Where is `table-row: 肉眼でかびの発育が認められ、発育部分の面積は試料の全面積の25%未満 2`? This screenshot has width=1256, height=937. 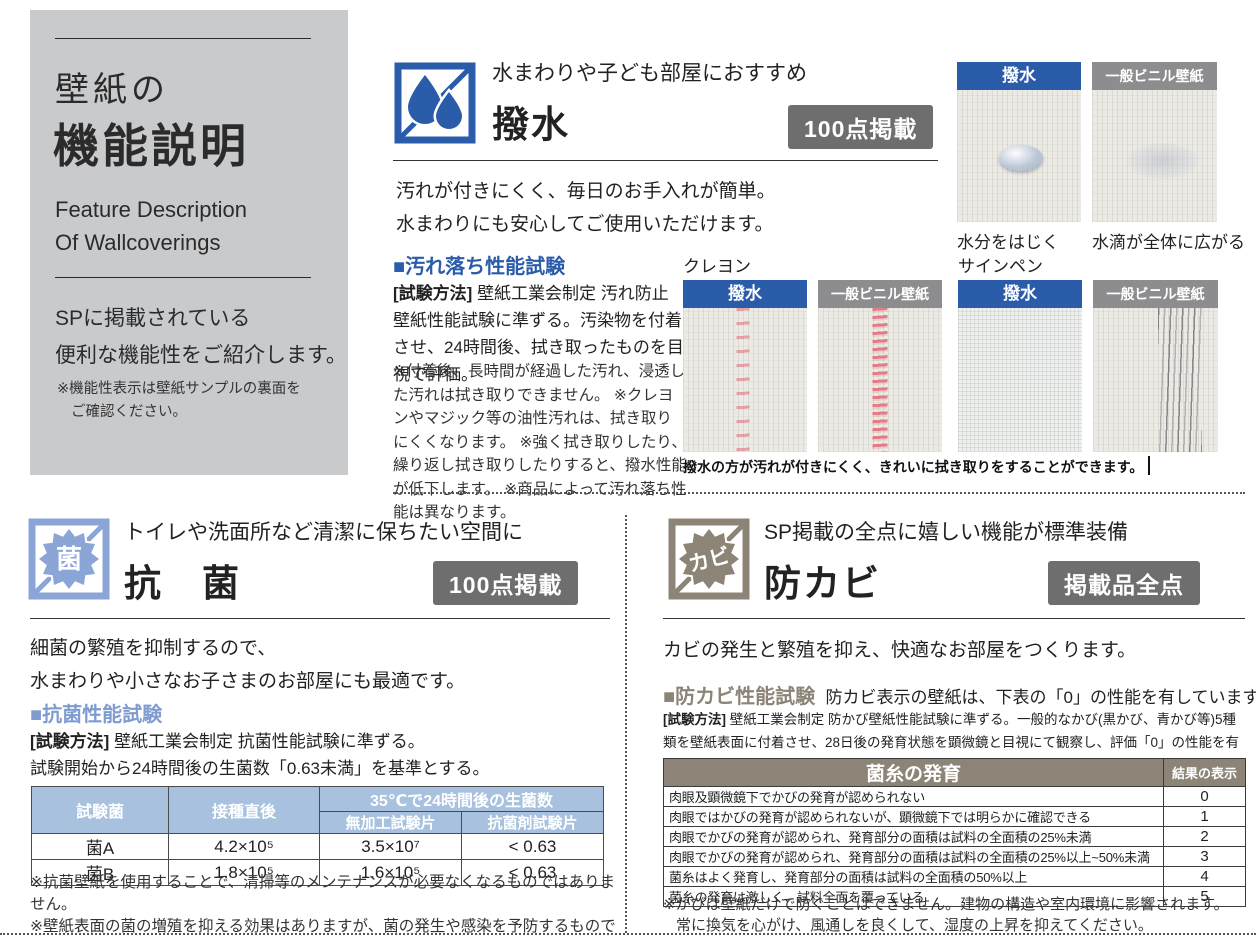 table-row: 肉眼でかびの発育が認められ、発育部分の面積は試料の全面積の25%未満 2 is located at coordinates (954, 836).